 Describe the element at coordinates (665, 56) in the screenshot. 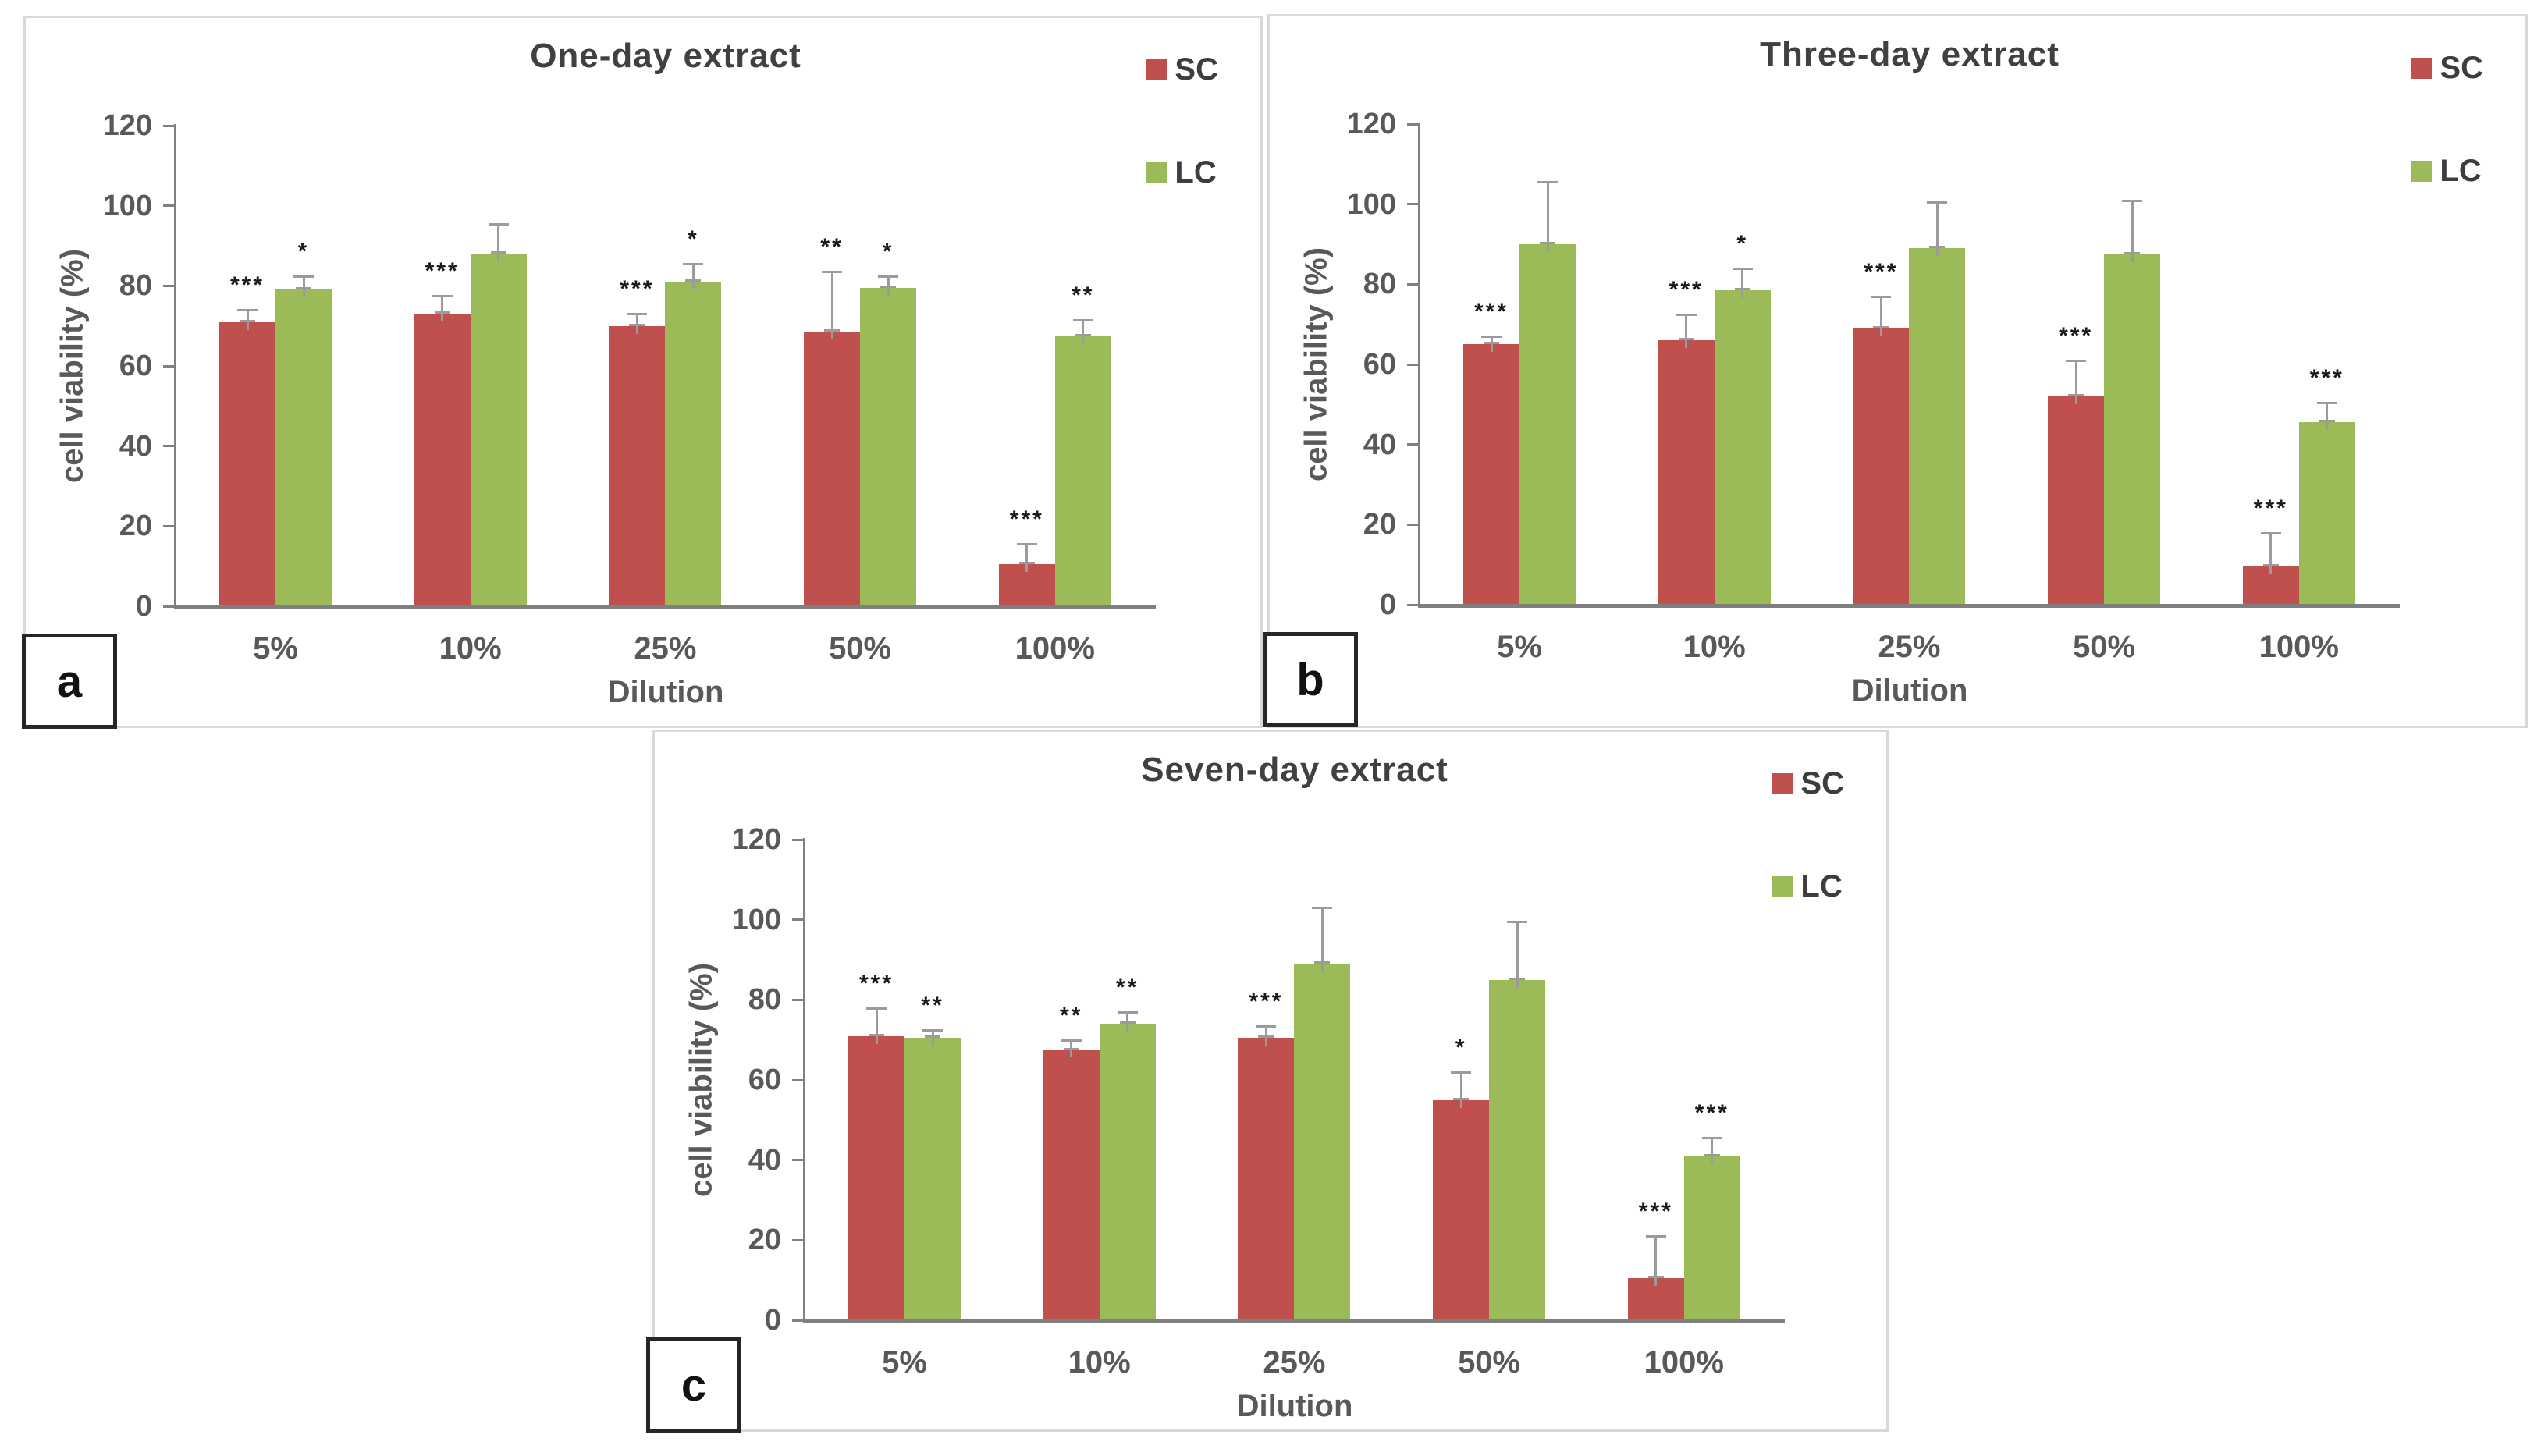

I see `chart-title: One-day extract` at that location.